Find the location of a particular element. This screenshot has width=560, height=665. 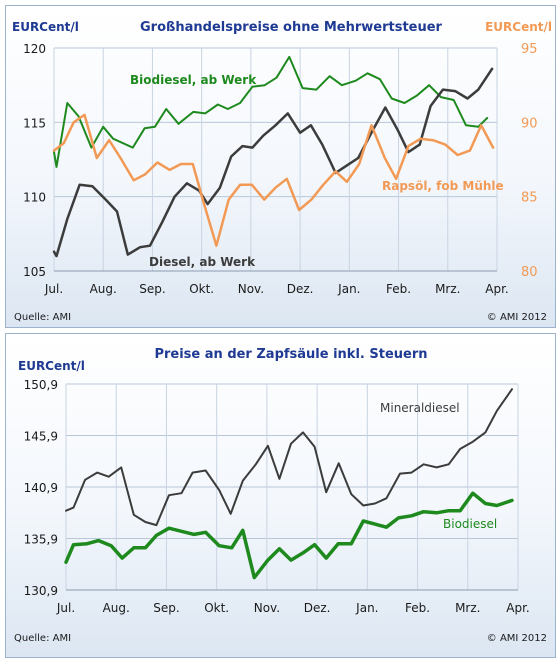

series-label-biodiesel: Biodiesel, ab Werk is located at coordinates (193, 80).